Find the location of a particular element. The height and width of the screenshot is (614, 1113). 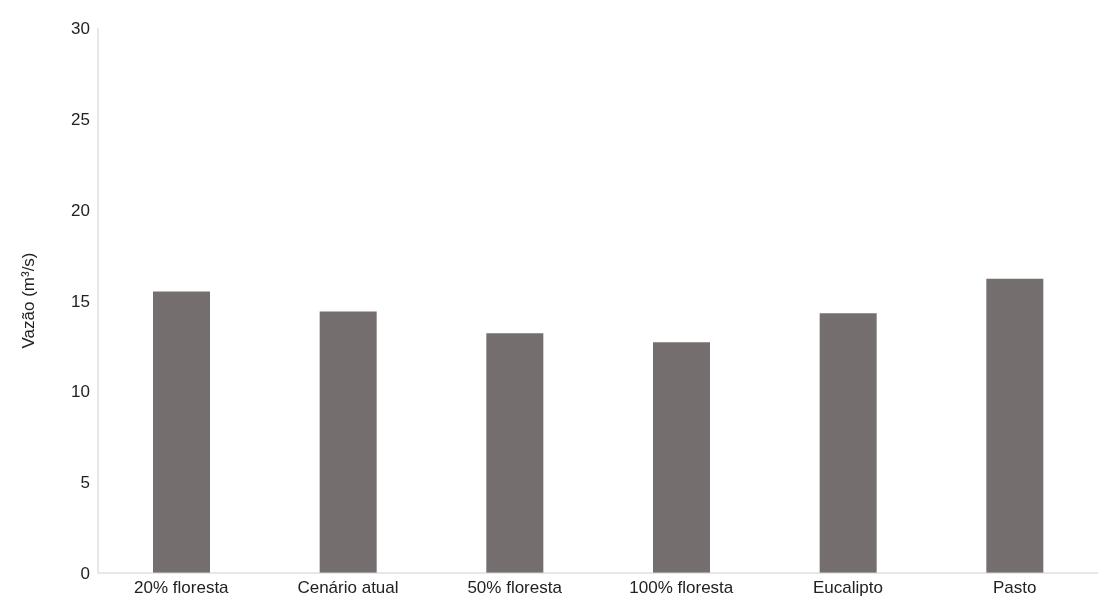

x-tick-label: 100% floresta is located at coordinates (681, 588).